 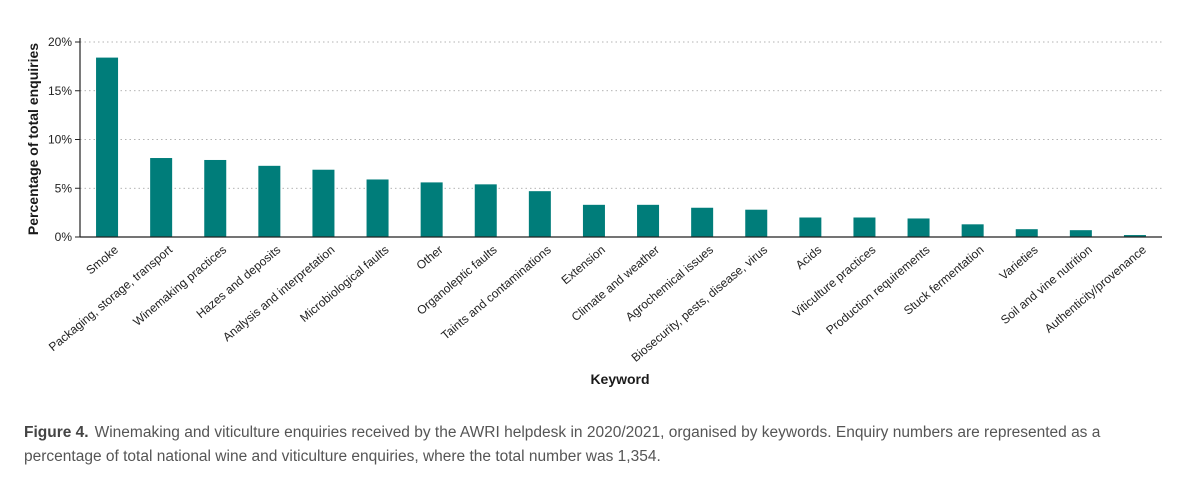 I want to click on y-tick-label: 10%, so click(x=60, y=140).